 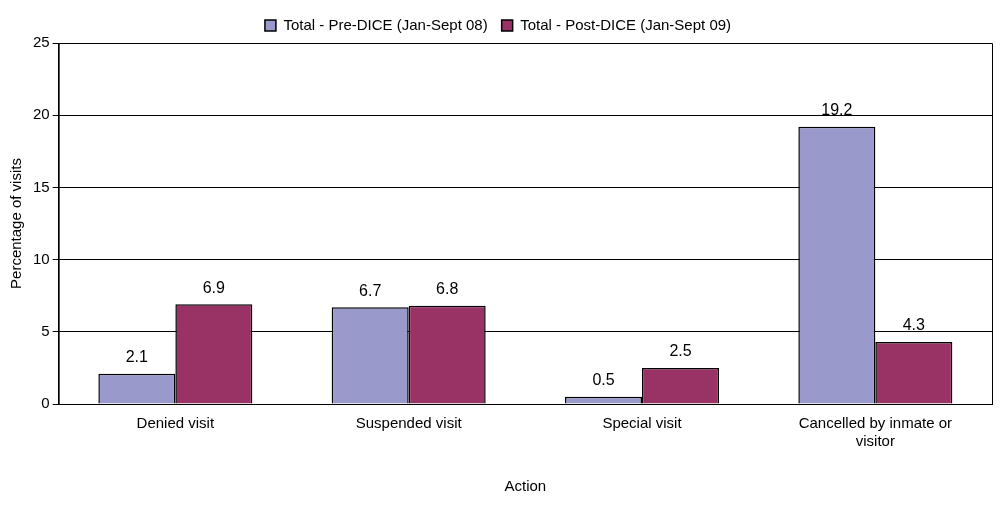 I want to click on data-label: 6.7, so click(x=370, y=290).